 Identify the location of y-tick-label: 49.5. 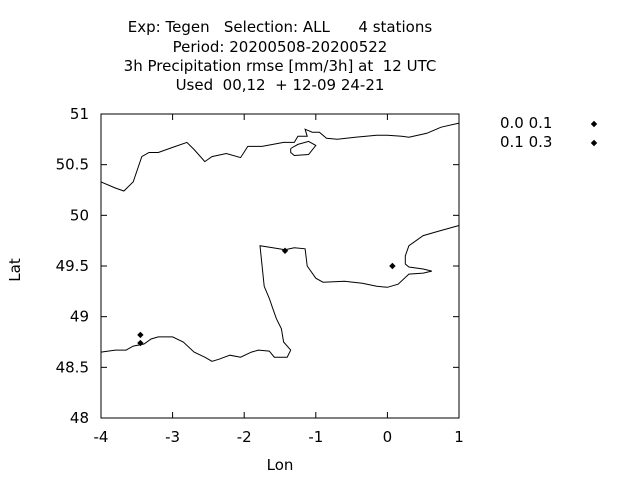
(72, 266).